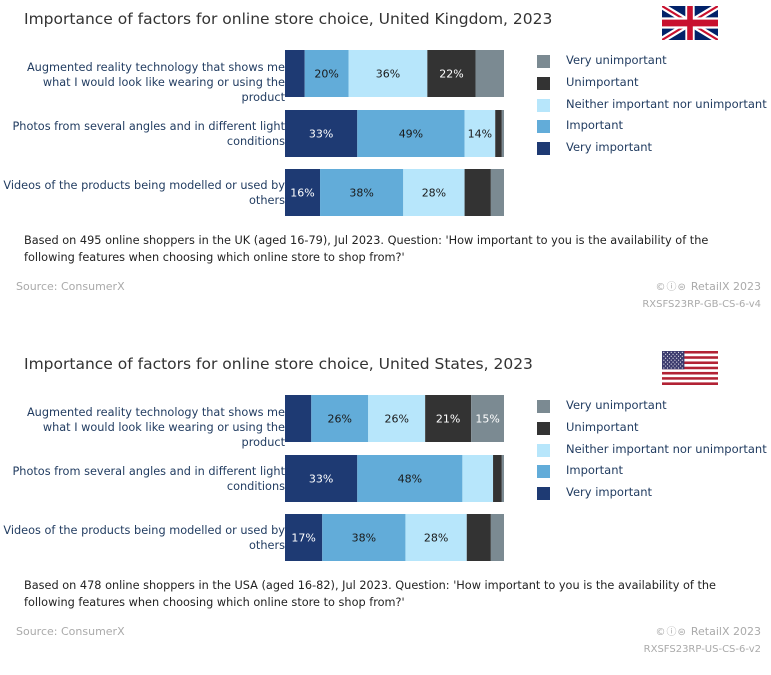 Image resolution: width=771 pixels, height=675 pixels. What do you see at coordinates (702, 640) in the screenshot?
I see `brand-block: ©ⓘ⊜ RetailX 2023 RXSFS23RP-US-CS-6-v2` at bounding box center [702, 640].